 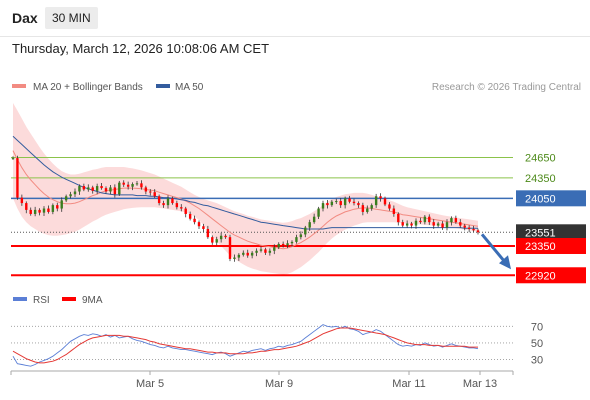 I want to click on ma9-legend-swatch, so click(x=69, y=299).